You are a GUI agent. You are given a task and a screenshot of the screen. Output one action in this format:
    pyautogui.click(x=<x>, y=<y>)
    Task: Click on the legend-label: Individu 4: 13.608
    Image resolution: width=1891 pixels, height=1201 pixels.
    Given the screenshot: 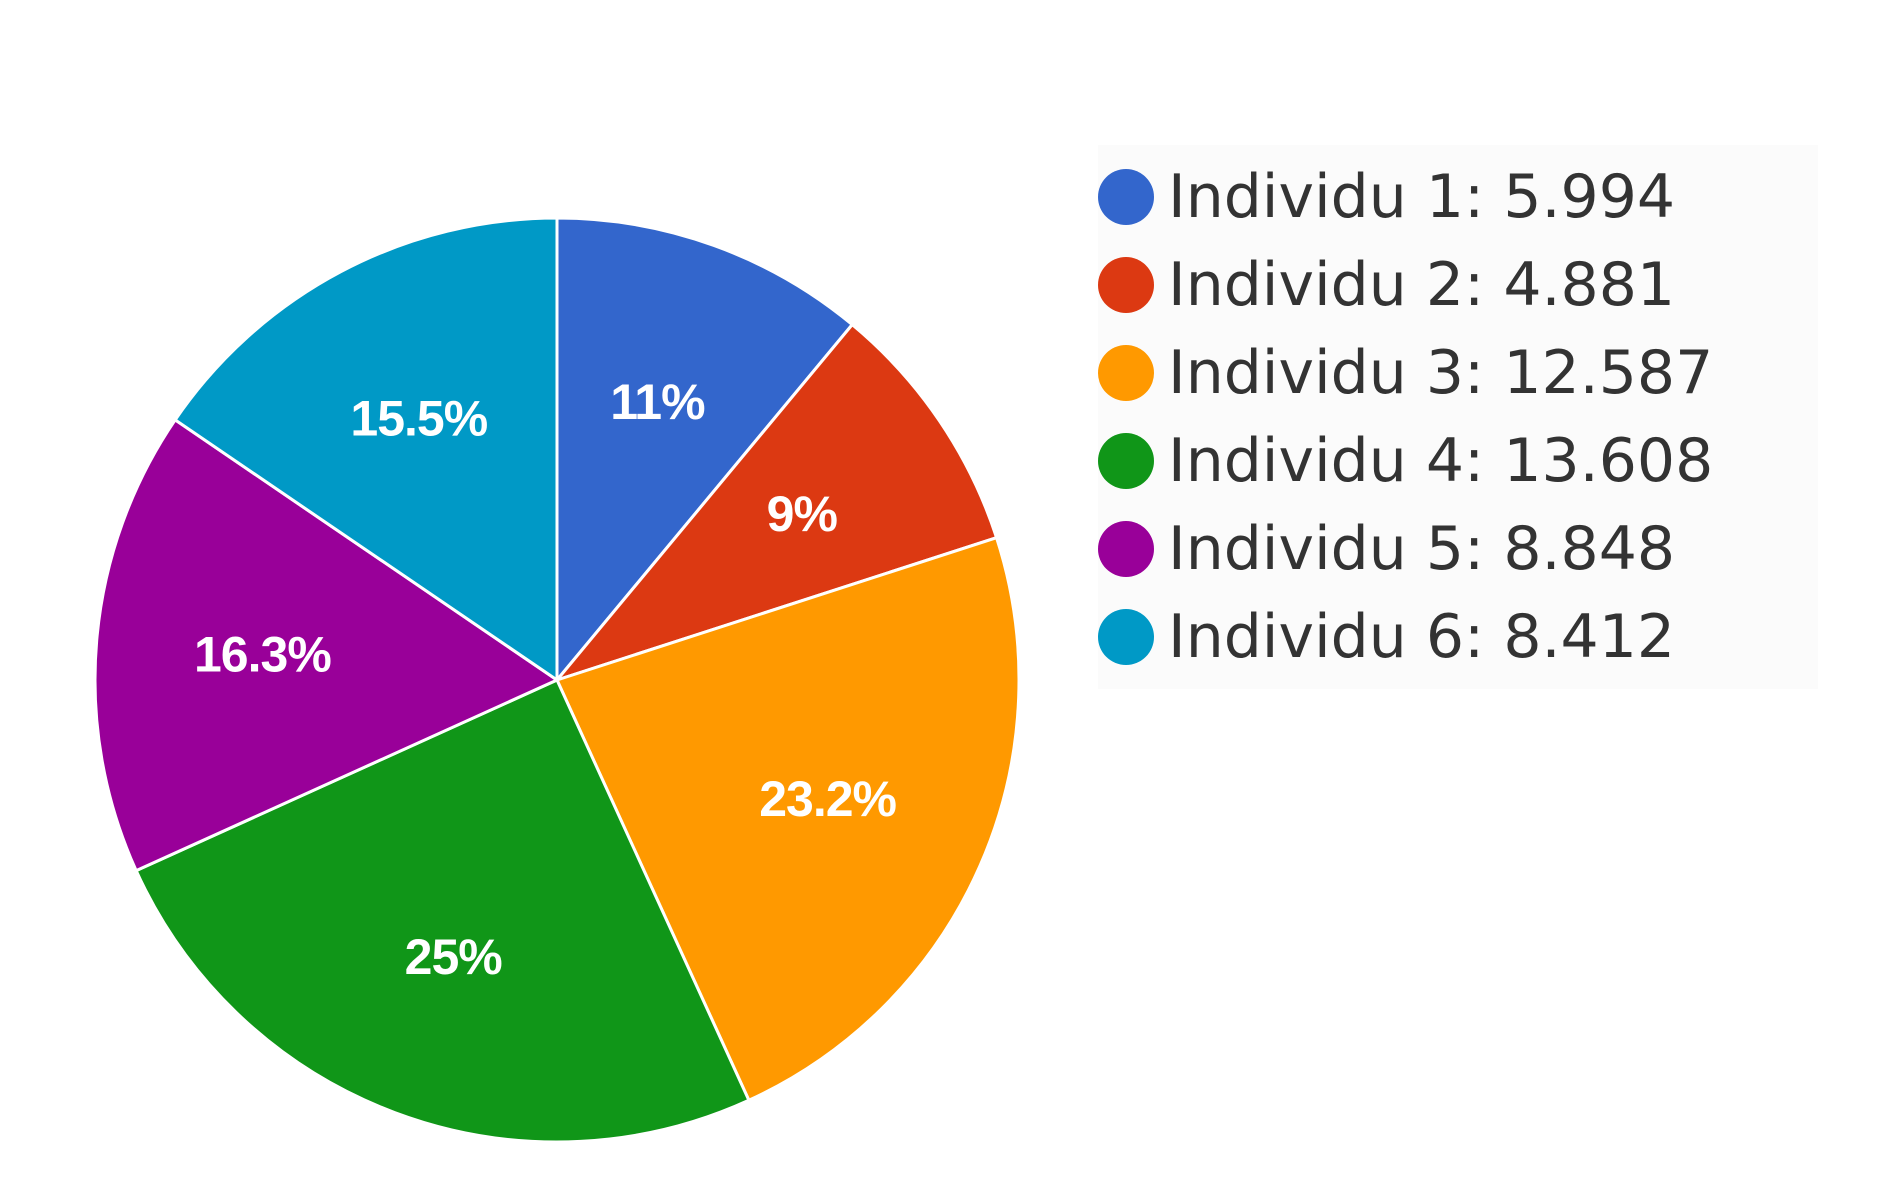 What is the action you would take?
    pyautogui.click(x=1441, y=461)
    